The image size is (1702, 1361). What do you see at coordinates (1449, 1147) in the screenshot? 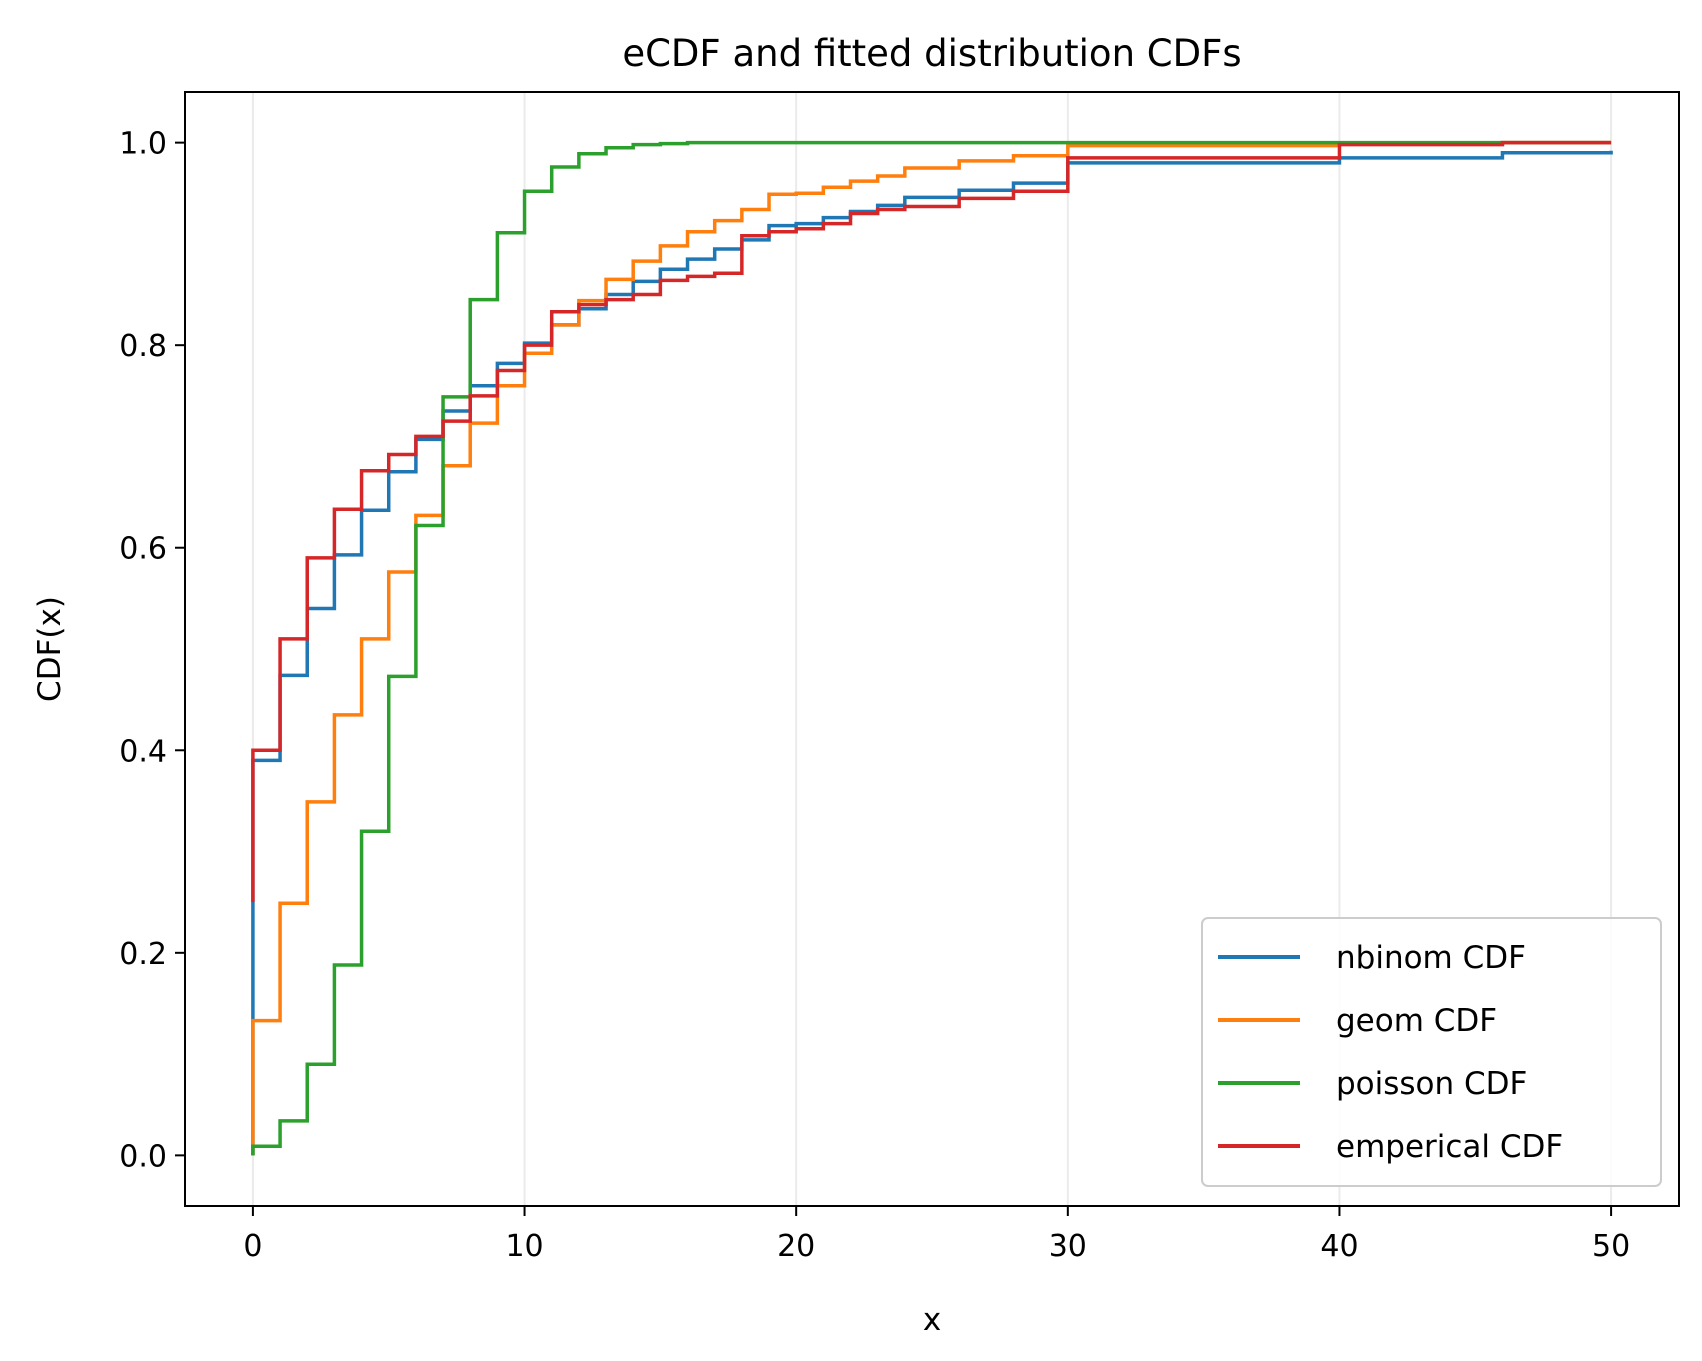
I see `legend-label: emperical CDF` at bounding box center [1449, 1147].